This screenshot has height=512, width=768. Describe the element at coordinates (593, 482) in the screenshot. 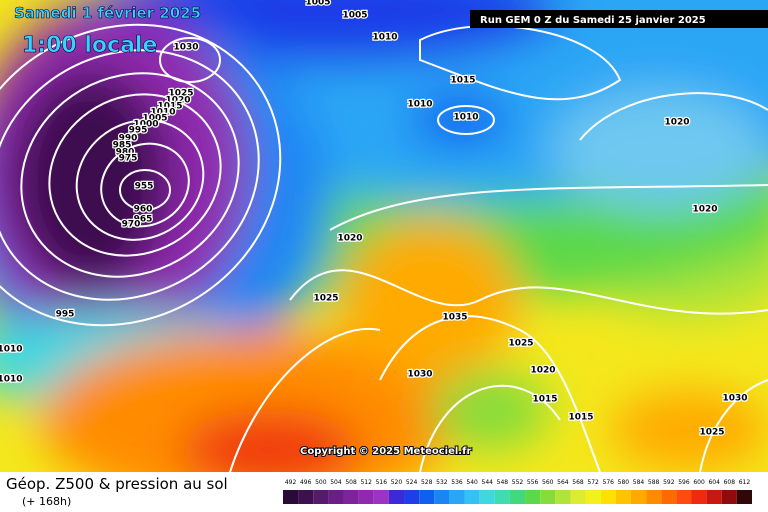

I see `colorbar-label: 572` at that location.